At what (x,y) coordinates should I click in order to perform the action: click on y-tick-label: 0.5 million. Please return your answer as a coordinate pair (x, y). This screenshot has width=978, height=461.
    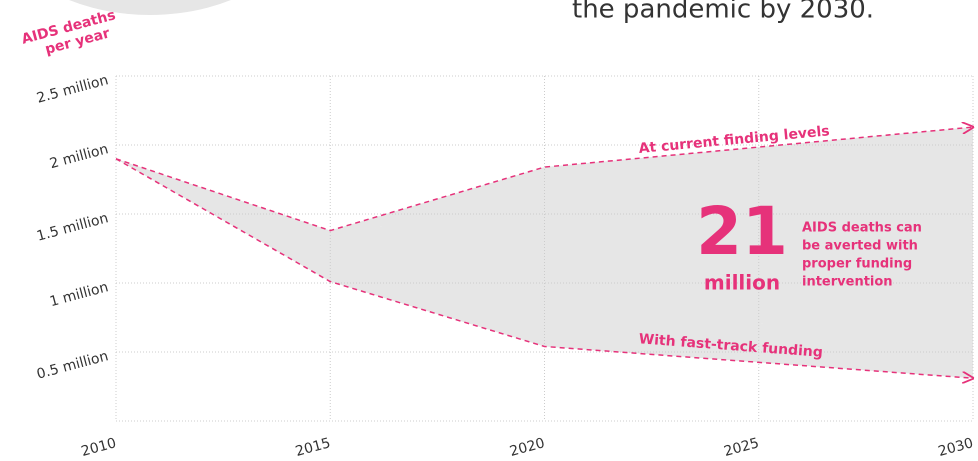
    Looking at the image, I should click on (72, 365).